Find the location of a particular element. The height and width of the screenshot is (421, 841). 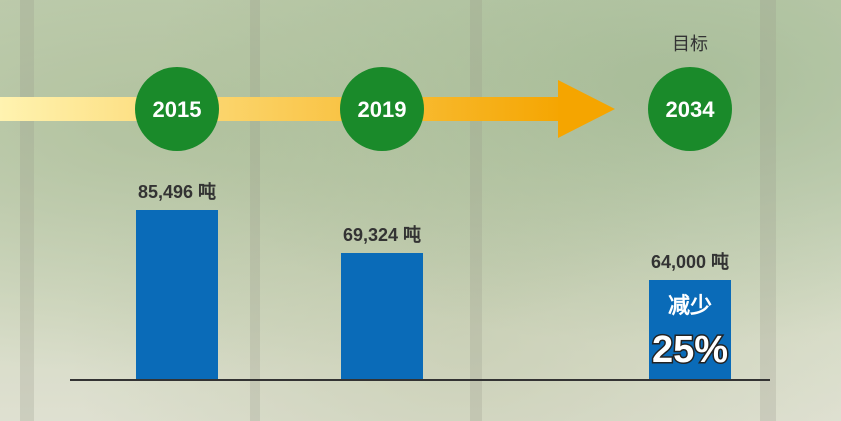

value-label: 64,000 吨 is located at coordinates (690, 261).